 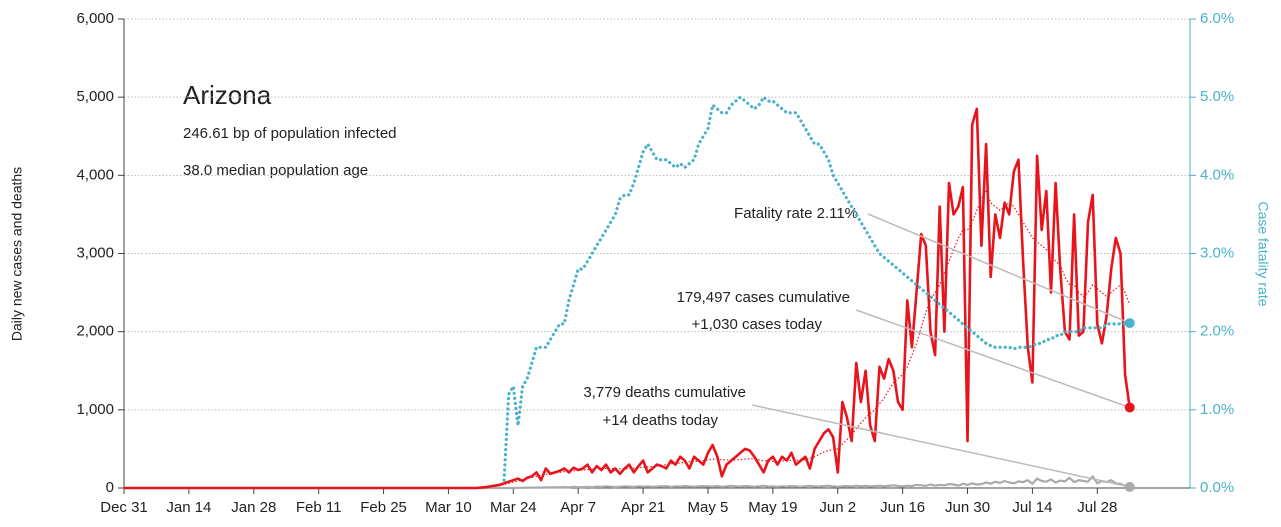 What do you see at coordinates (1217, 331) in the screenshot?
I see `y2-tick-label: 2.0%` at bounding box center [1217, 331].